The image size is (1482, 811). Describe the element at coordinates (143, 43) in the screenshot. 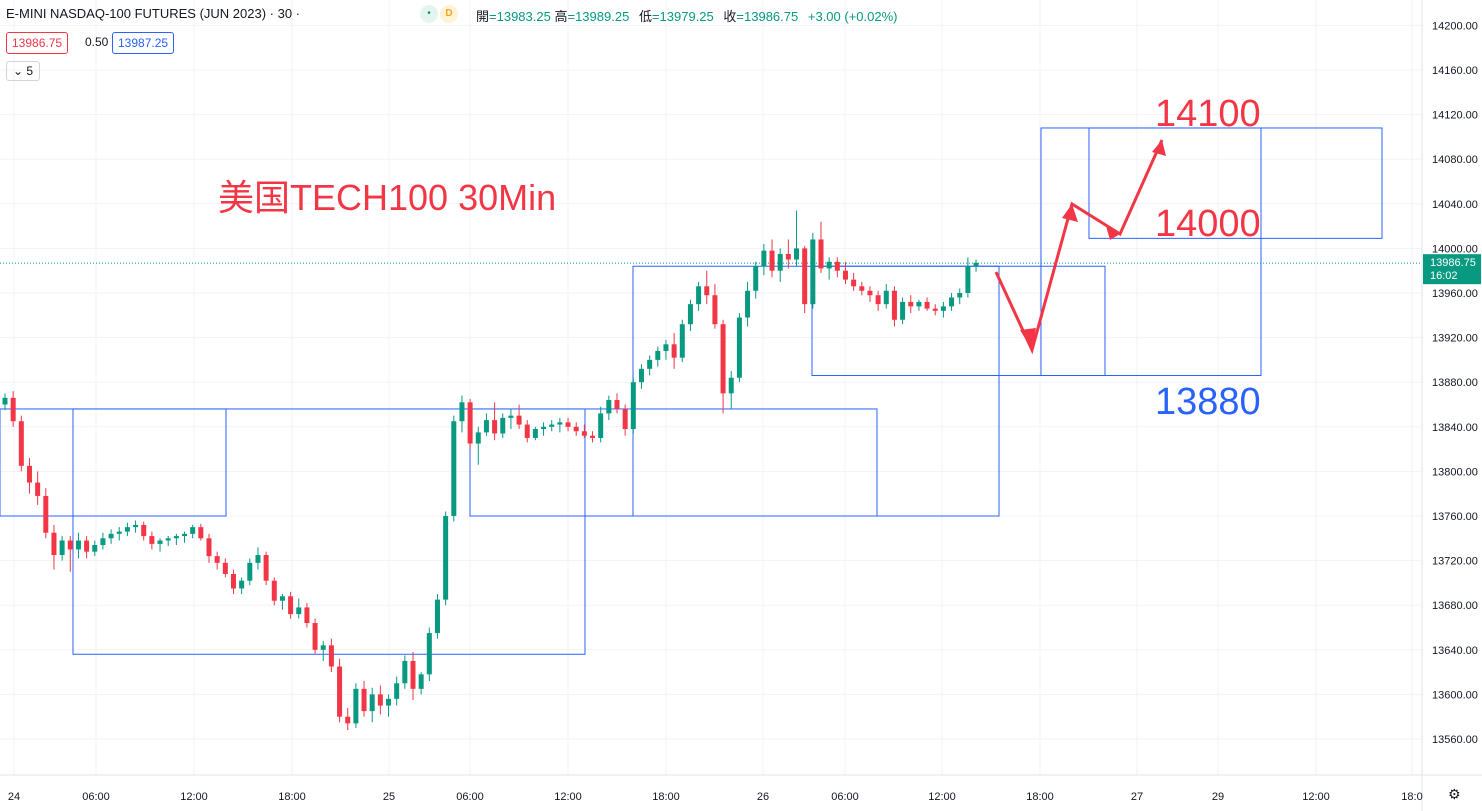

I see `buy-button: 13987.25` at that location.